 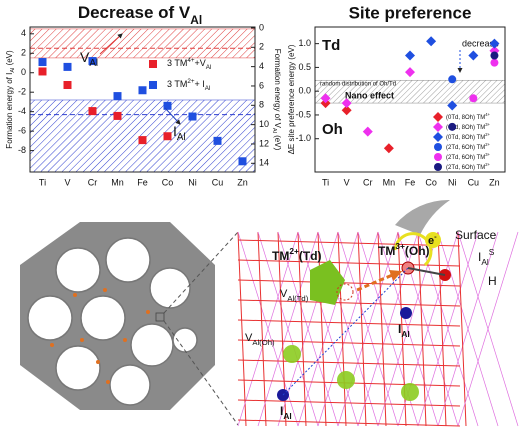 What do you see at coordinates (85, 57) in the screenshot?
I see `annotation-part: V` at bounding box center [85, 57].